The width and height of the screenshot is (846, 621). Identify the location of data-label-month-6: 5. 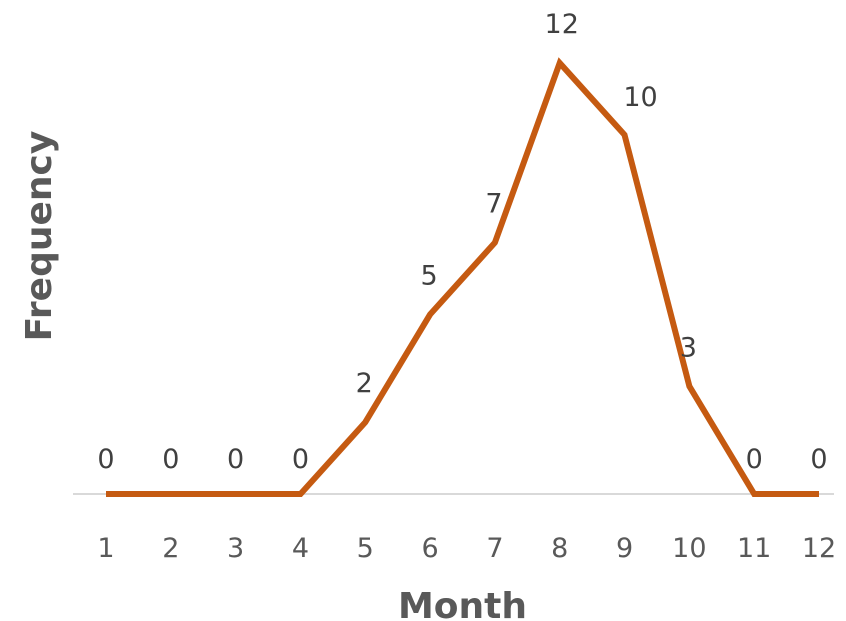
(428, 275).